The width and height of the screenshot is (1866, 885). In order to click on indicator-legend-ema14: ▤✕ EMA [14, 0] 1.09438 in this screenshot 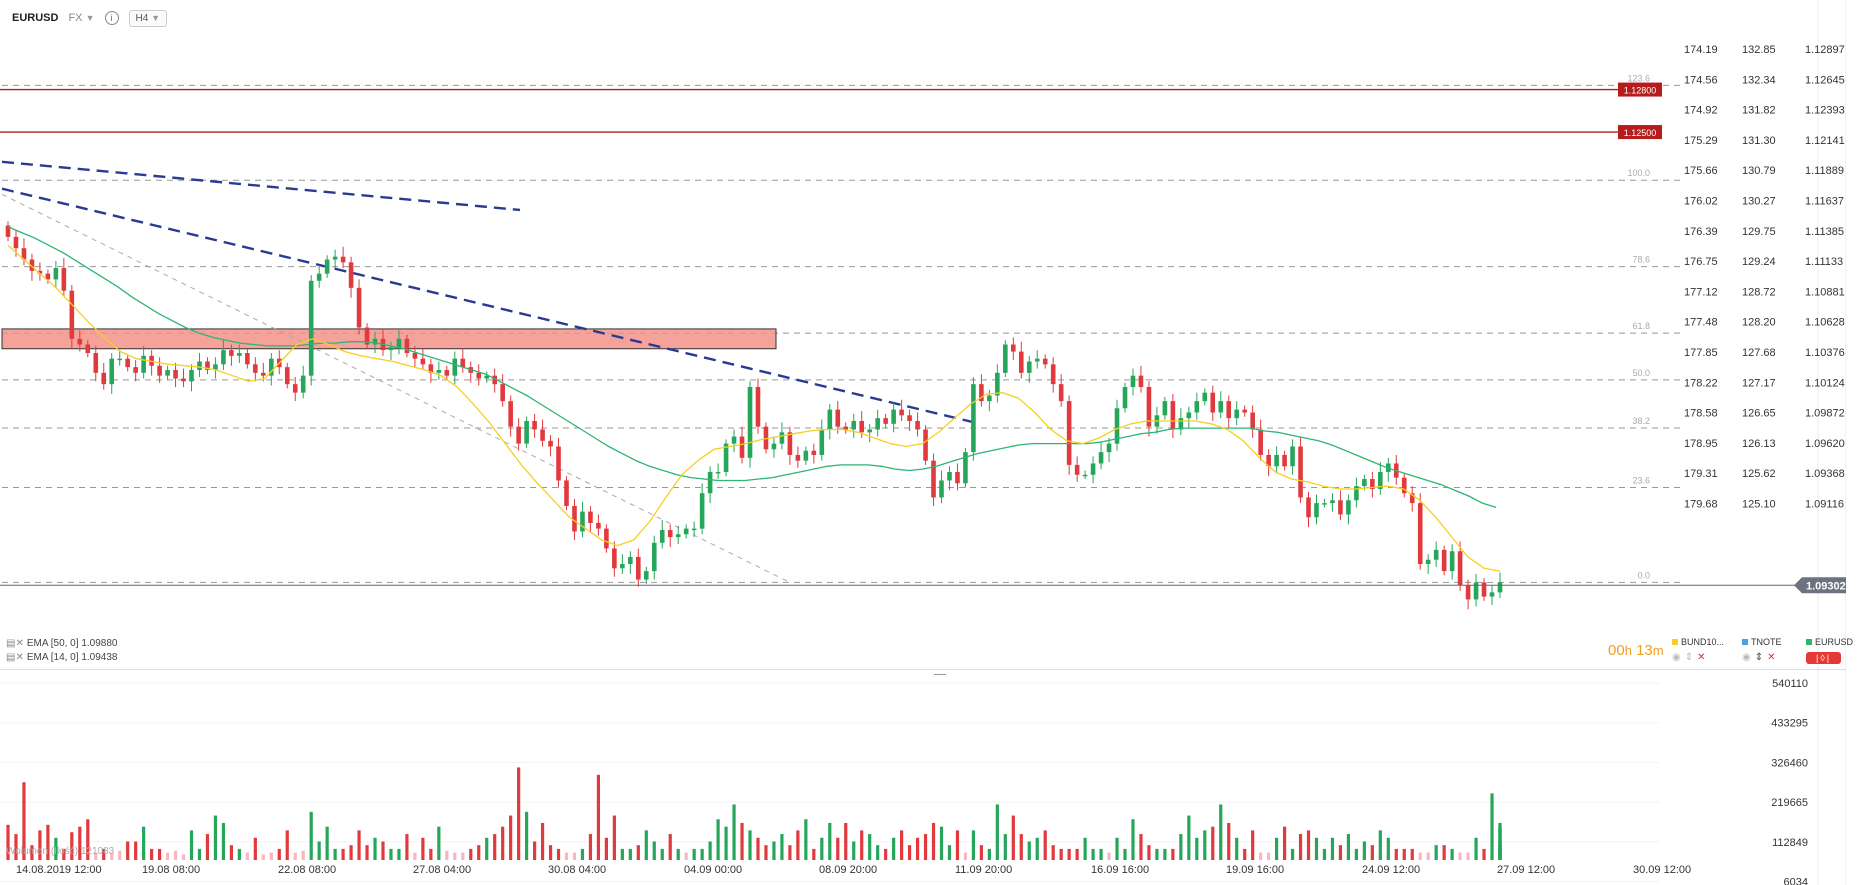, I will do `click(61, 657)`.